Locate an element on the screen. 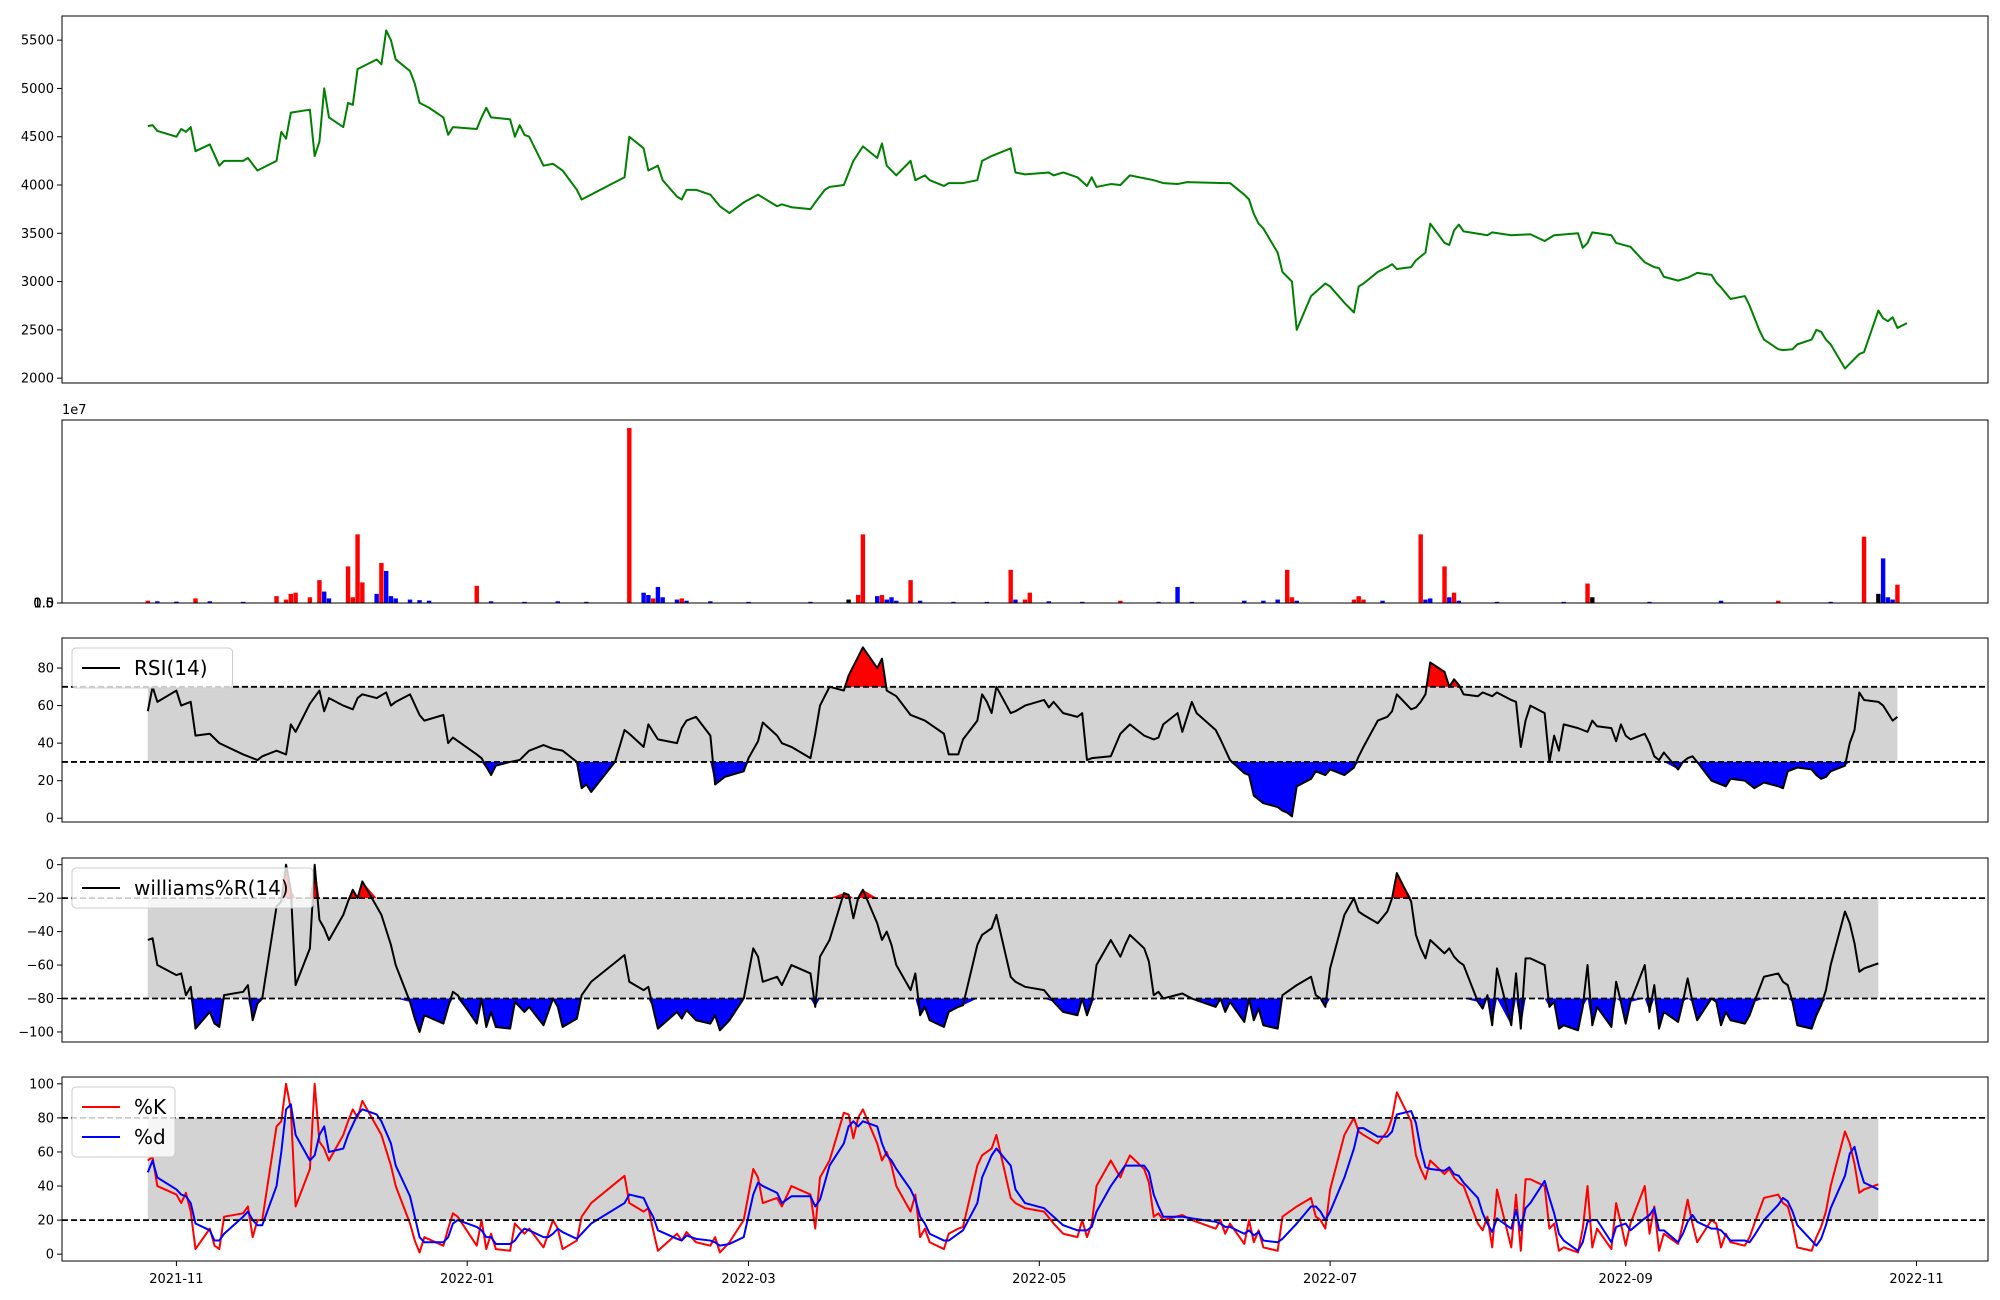 This screenshot has width=2000, height=1300. plot-area-rsi is located at coordinates (1022, 732).